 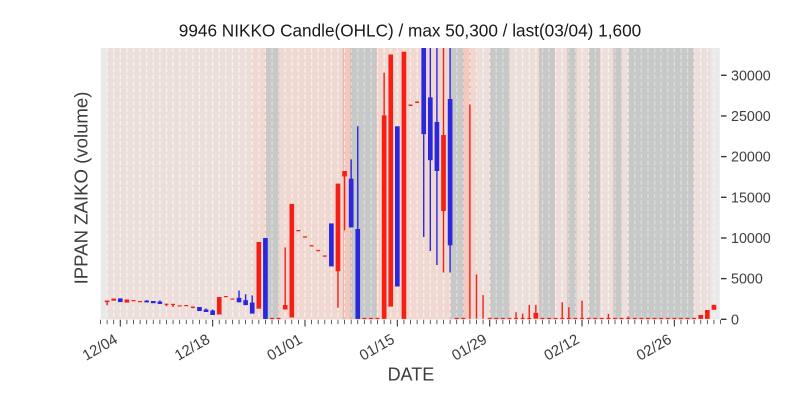 What do you see at coordinates (751, 158) in the screenshot?
I see `svg-text: 20000` at bounding box center [751, 158].